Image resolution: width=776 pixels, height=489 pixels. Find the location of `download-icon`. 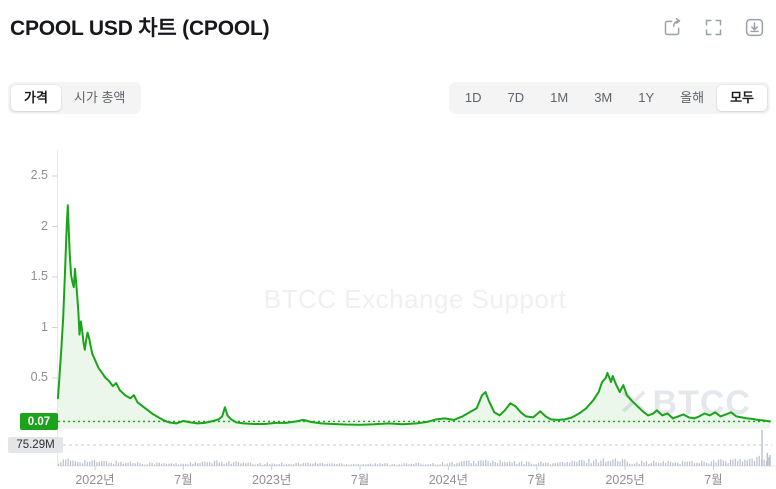

download-icon is located at coordinates (754, 27).